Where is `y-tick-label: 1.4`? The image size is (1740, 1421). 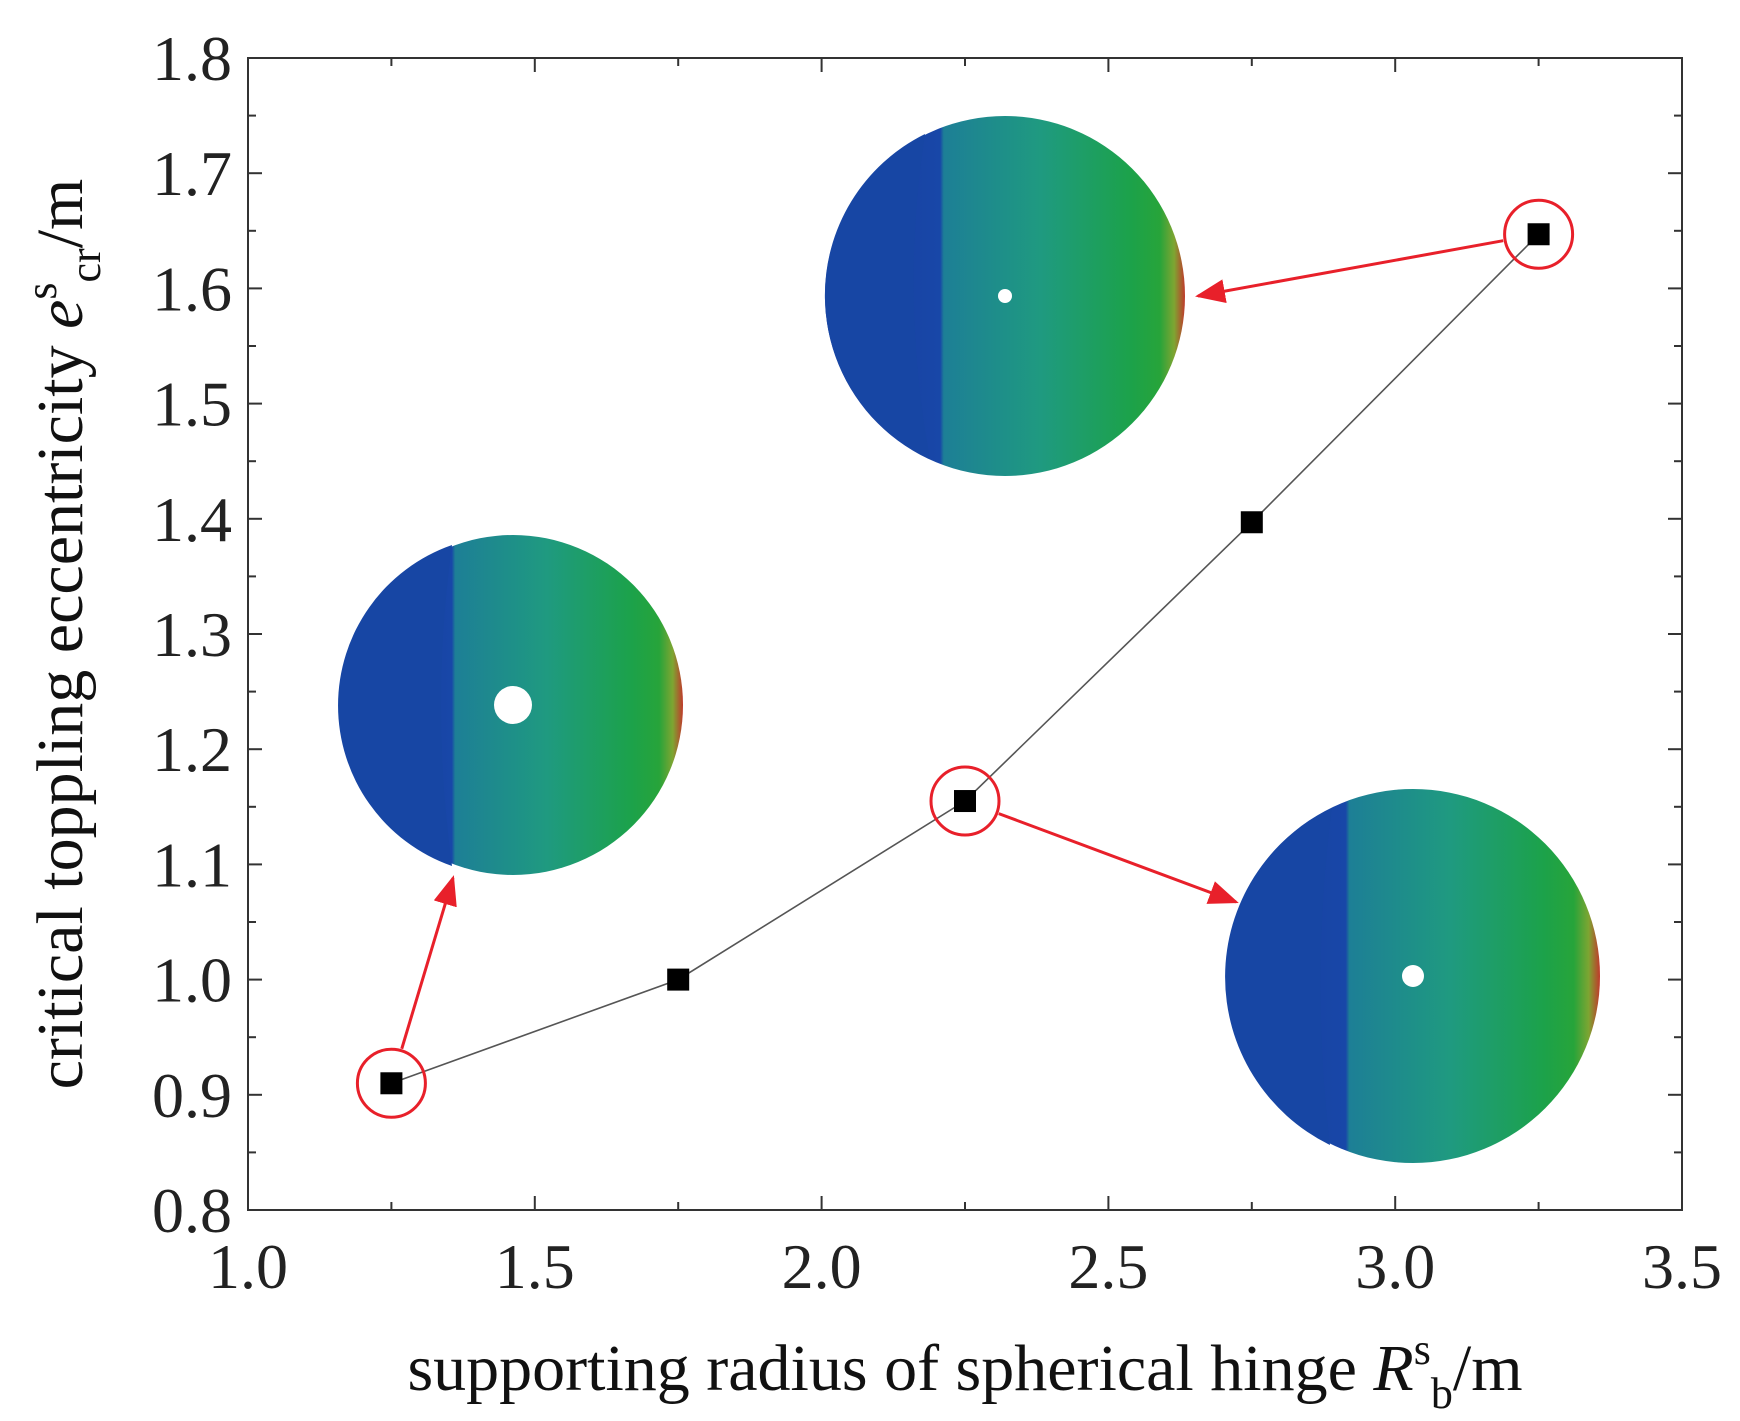 y-tick-label: 1.4 is located at coordinates (192, 519).